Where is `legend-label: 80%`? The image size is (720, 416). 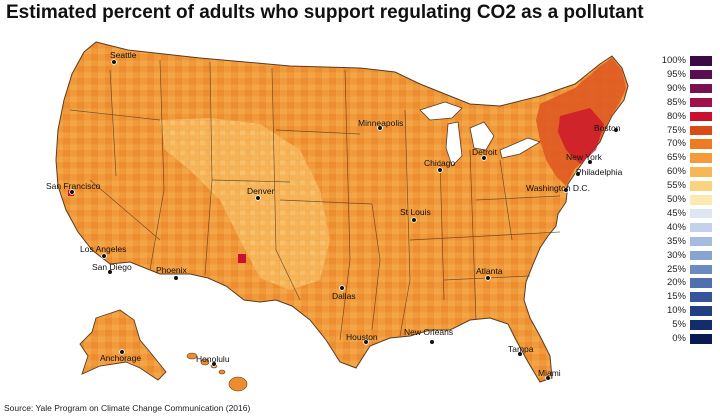 legend-label: 80% is located at coordinates (676, 116).